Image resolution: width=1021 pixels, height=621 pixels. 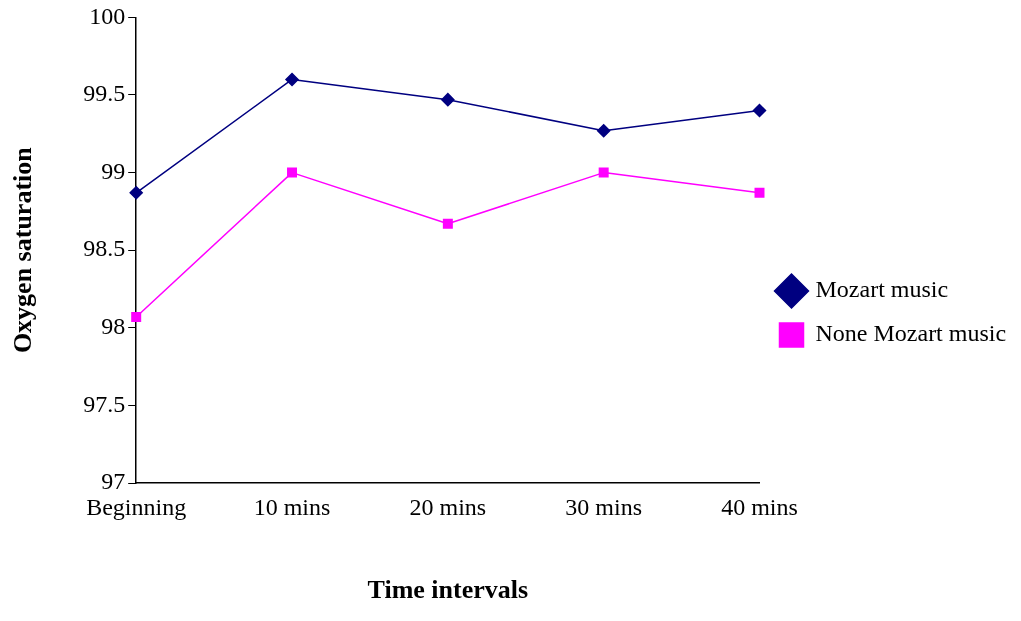 I want to click on x-tick-label: Beginning, so click(x=136, y=506).